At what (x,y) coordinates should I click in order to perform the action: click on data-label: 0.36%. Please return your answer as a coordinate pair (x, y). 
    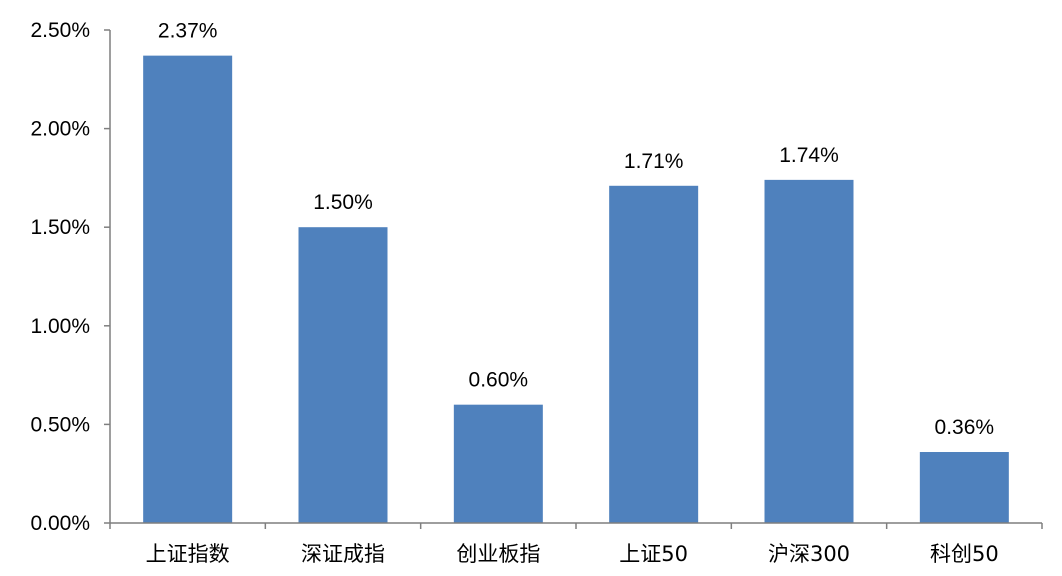
    Looking at the image, I should click on (965, 427).